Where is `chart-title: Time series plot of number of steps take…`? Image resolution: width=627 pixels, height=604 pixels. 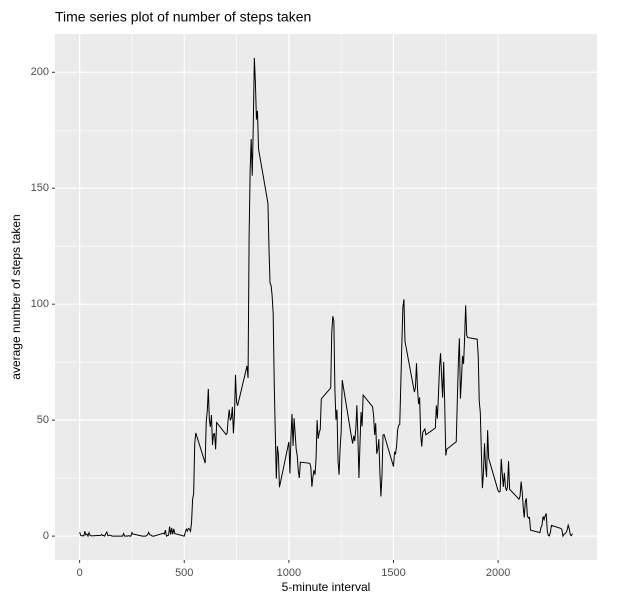
chart-title: Time series plot of number of steps take… is located at coordinates (183, 17).